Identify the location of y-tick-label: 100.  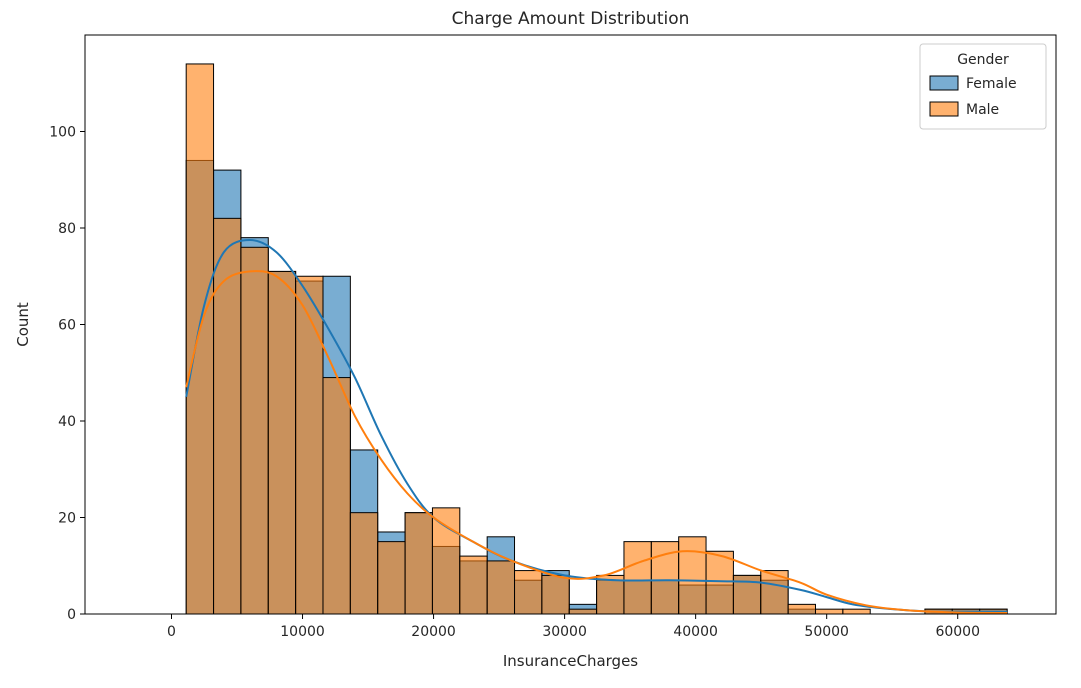
(62, 133).